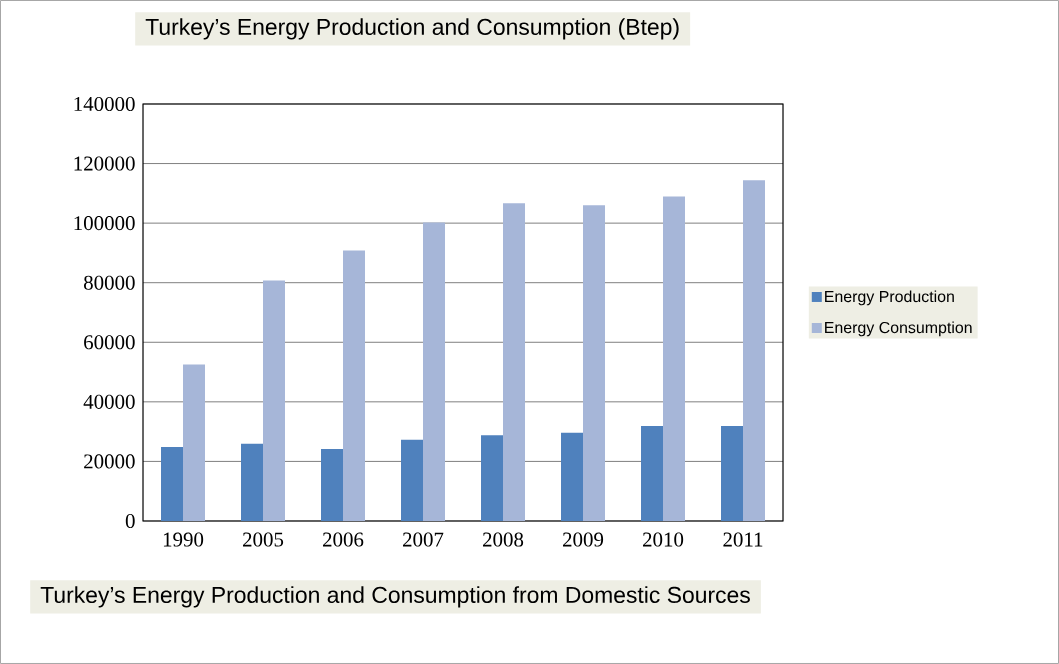  I want to click on y-tick-label: 140000, so click(104, 104).